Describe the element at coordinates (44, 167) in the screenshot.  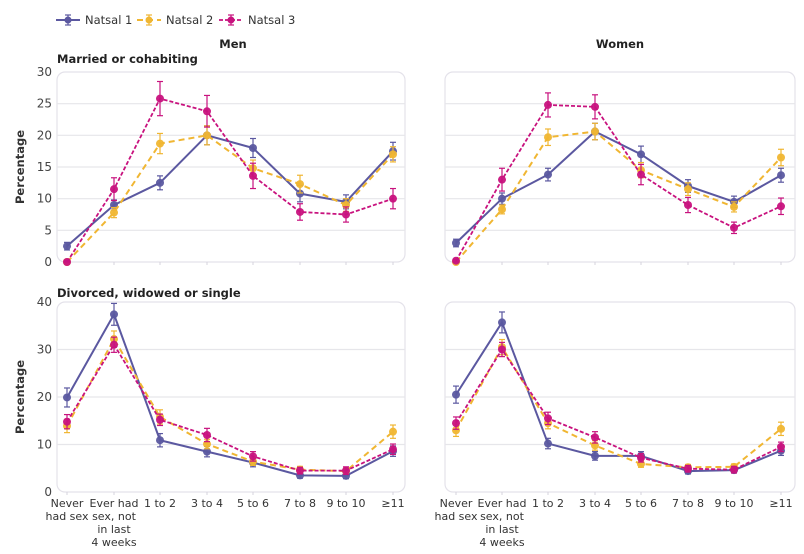
I see `y-tick-label: 15` at that location.